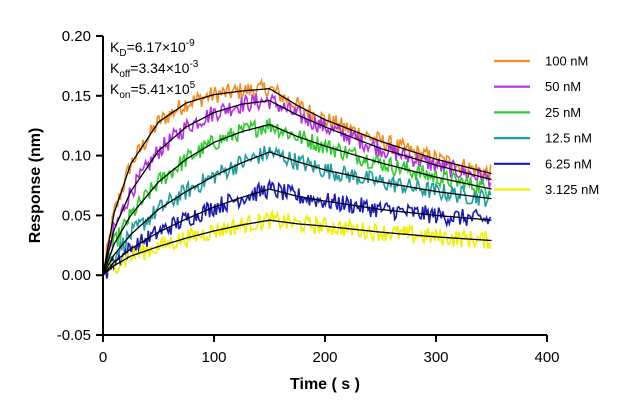 Image resolution: width=618 pixels, height=417 pixels. What do you see at coordinates (152, 48) in the screenshot?
I see `annotation-k-D: KD=6.17×10-9` at bounding box center [152, 48].